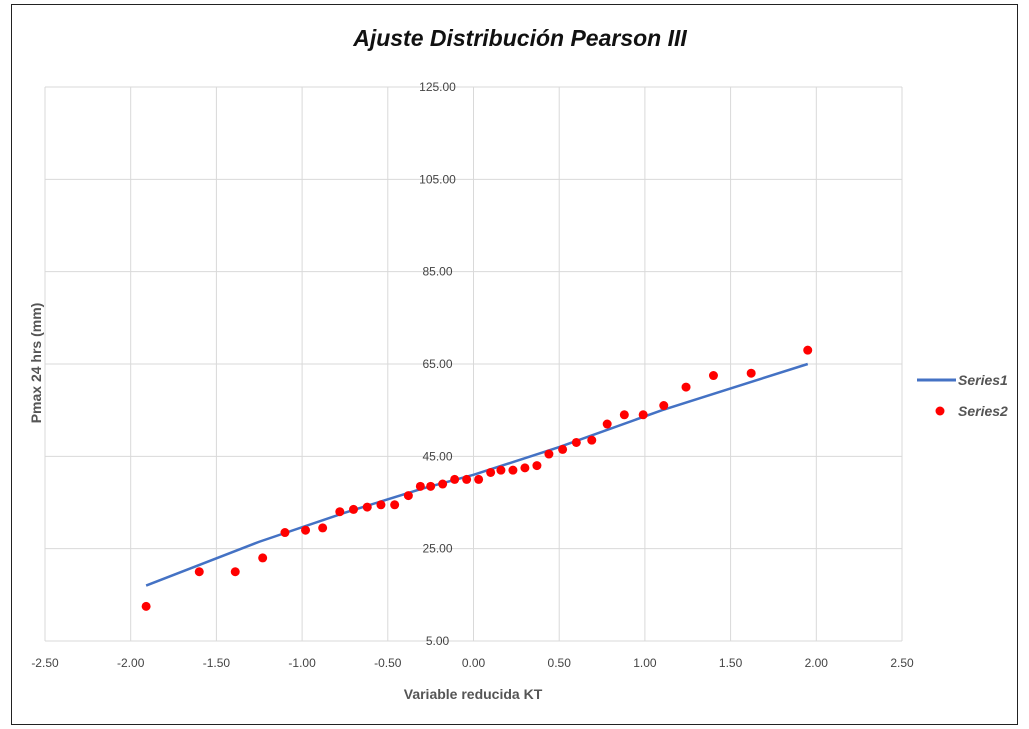 The width and height of the screenshot is (1029, 729). What do you see at coordinates (731, 663) in the screenshot?
I see `x-tick-label: 1.50` at bounding box center [731, 663].